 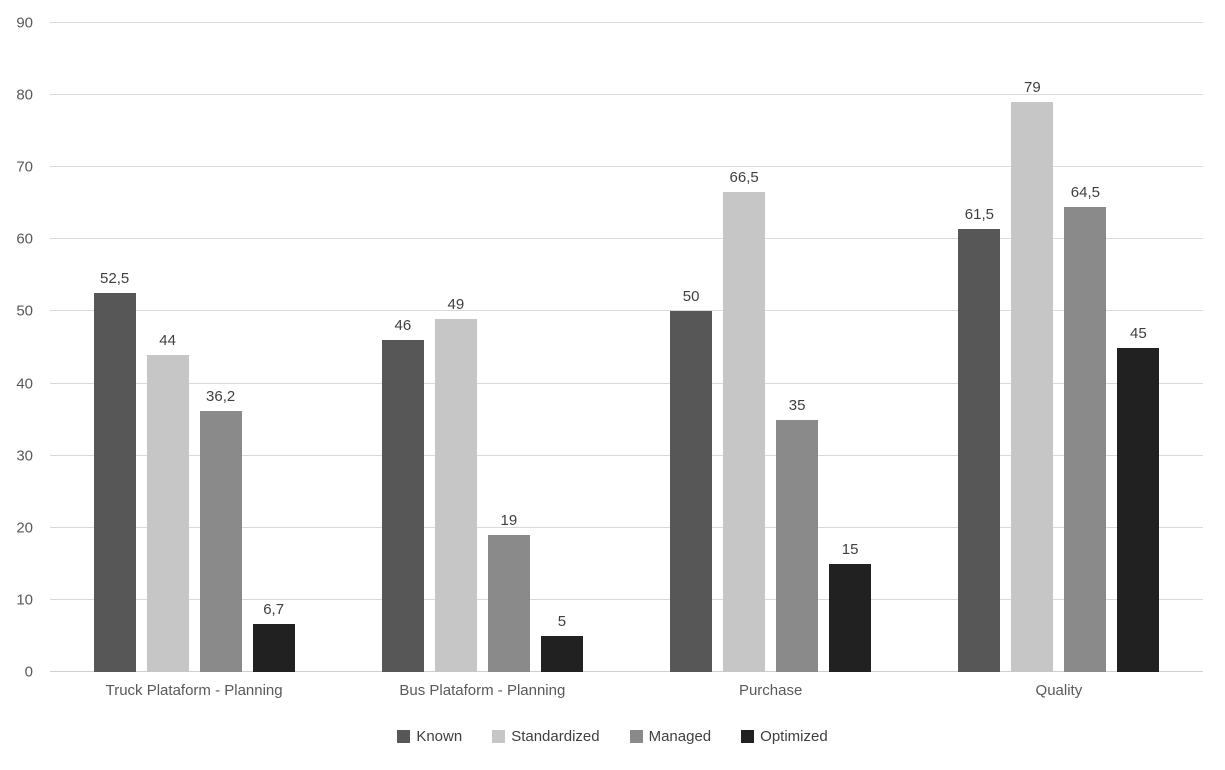 What do you see at coordinates (555, 736) in the screenshot?
I see `legend-label: Standardized` at bounding box center [555, 736].